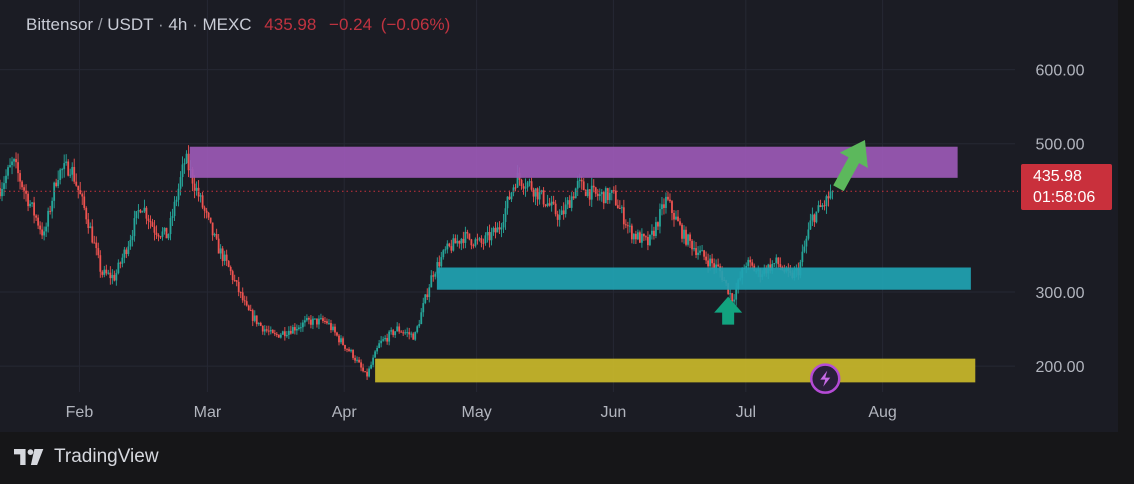  I want to click on y-tick-label: 200.00, so click(1060, 367).